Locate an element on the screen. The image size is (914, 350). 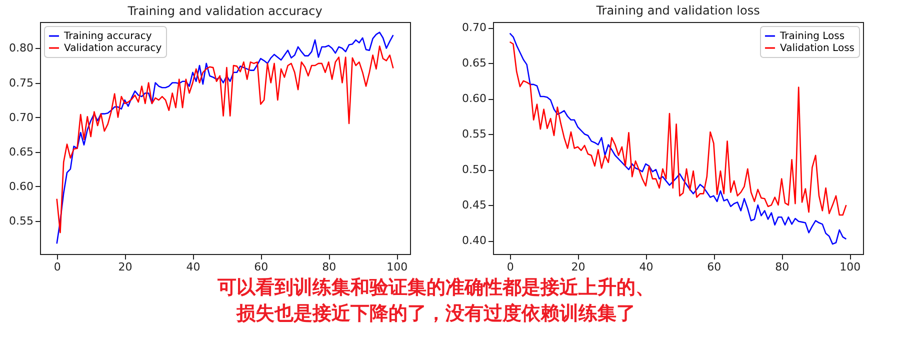
legend-label: Validation accuracy is located at coordinates (113, 48).